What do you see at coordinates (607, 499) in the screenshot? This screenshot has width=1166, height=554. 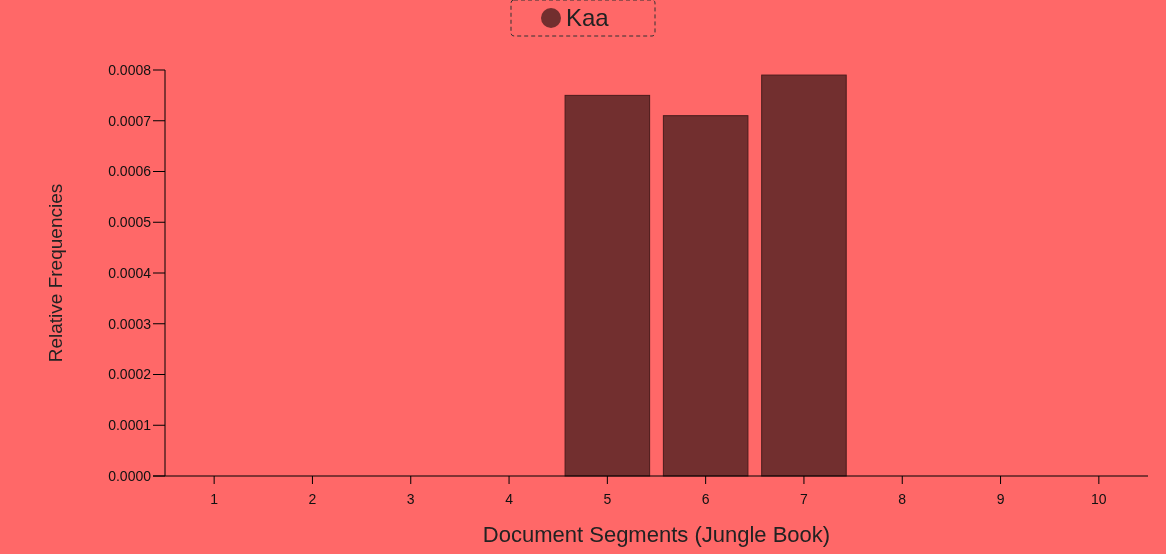 I see `x-tick-label: 5` at bounding box center [607, 499].